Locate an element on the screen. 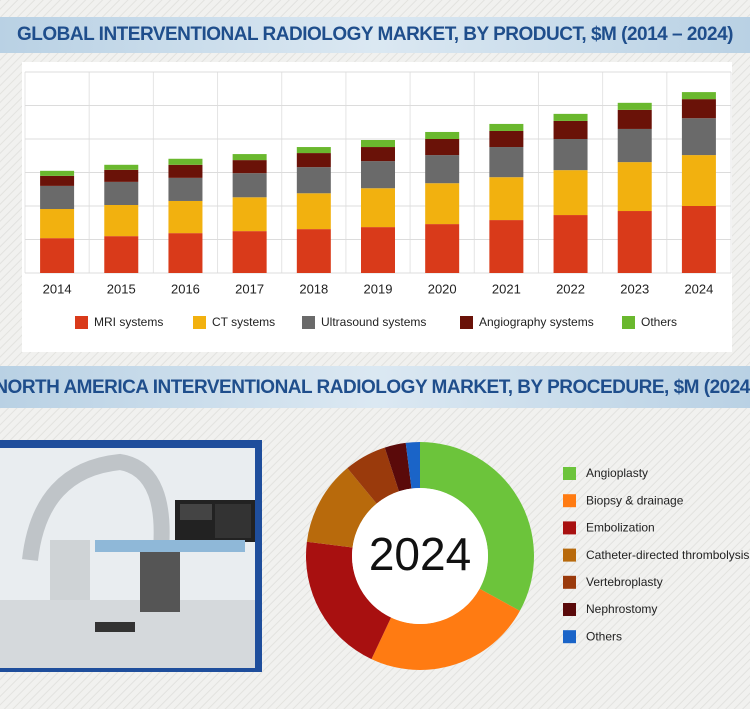 Image resolution: width=750 pixels, height=709 pixels. x-tick-label: 2015 is located at coordinates (121, 288).